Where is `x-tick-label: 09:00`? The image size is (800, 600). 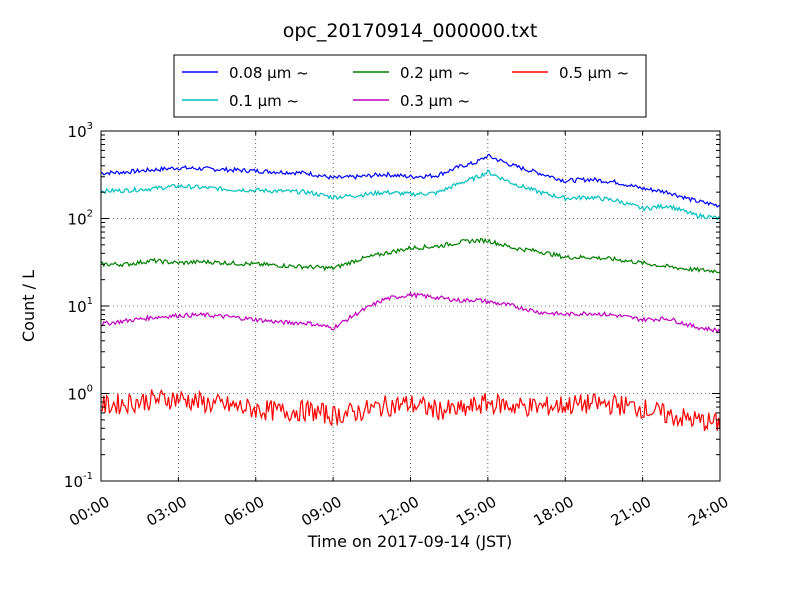 x-tick-label: 09:00 is located at coordinates (321, 511).